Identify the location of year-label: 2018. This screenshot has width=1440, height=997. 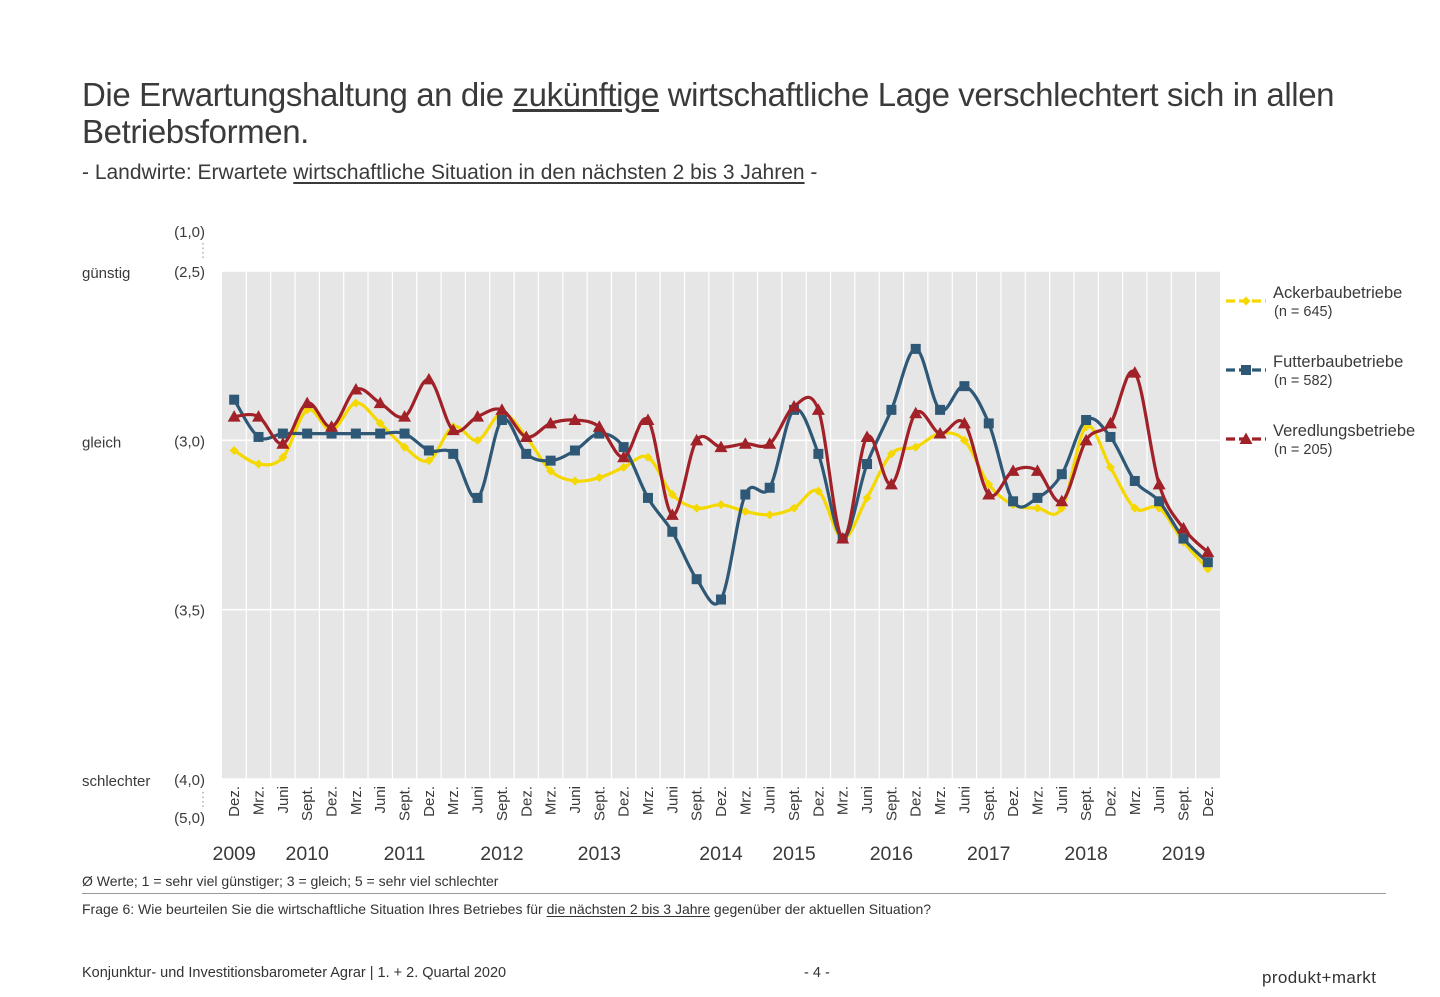
(1085, 854).